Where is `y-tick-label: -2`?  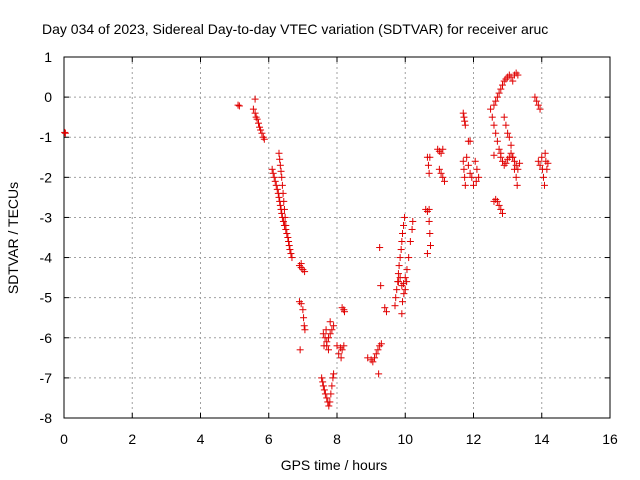
y-tick-label: -2 is located at coordinates (46, 177).